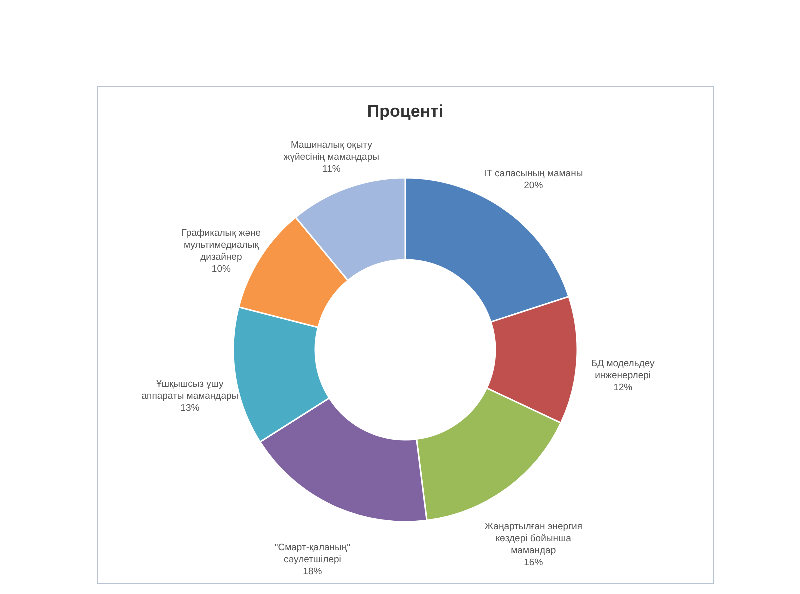  I want to click on slice-label: Машиналық оқыту жүйесінің мамандары, so click(332, 151).